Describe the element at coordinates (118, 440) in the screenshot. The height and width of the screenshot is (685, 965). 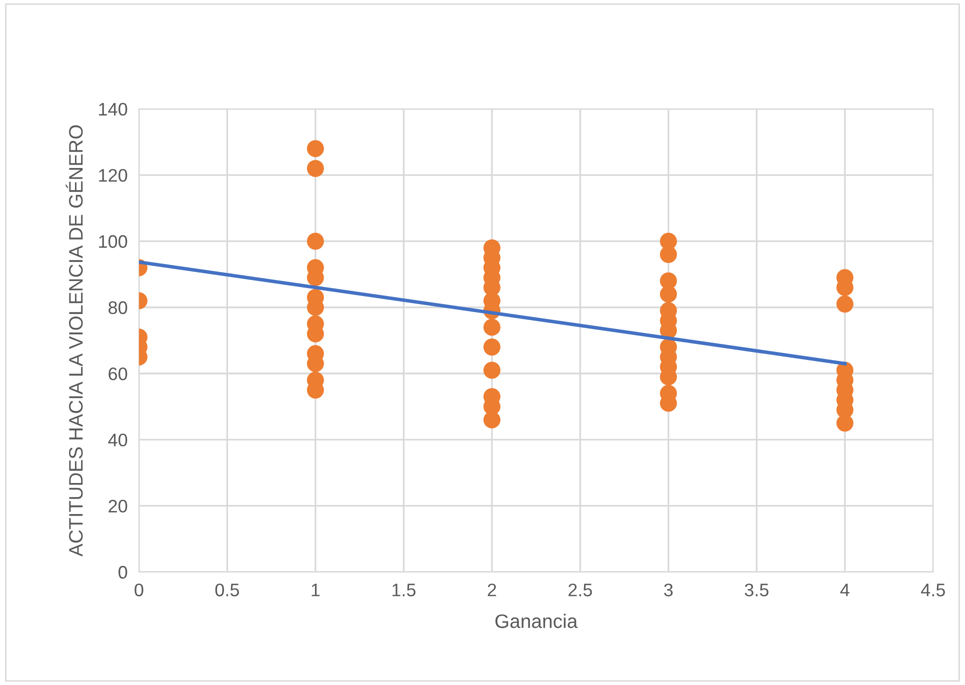
I see `y-tick-label: 40` at that location.